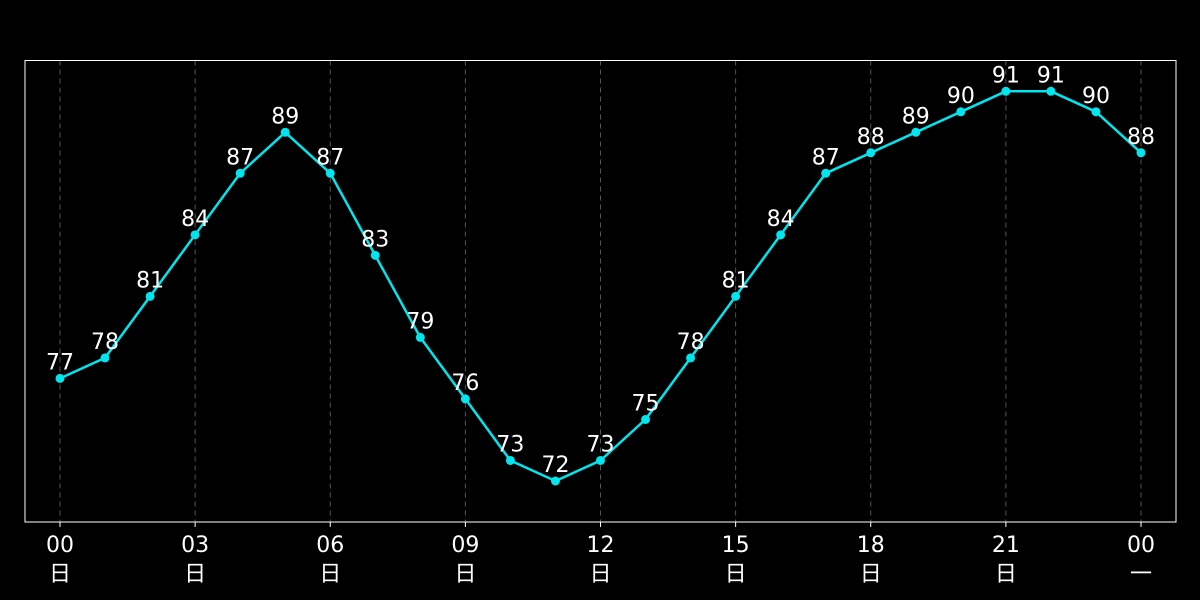 The image size is (1200, 600). What do you see at coordinates (195, 545) in the screenshot?
I see `x-tick-time-label: 03` at bounding box center [195, 545].